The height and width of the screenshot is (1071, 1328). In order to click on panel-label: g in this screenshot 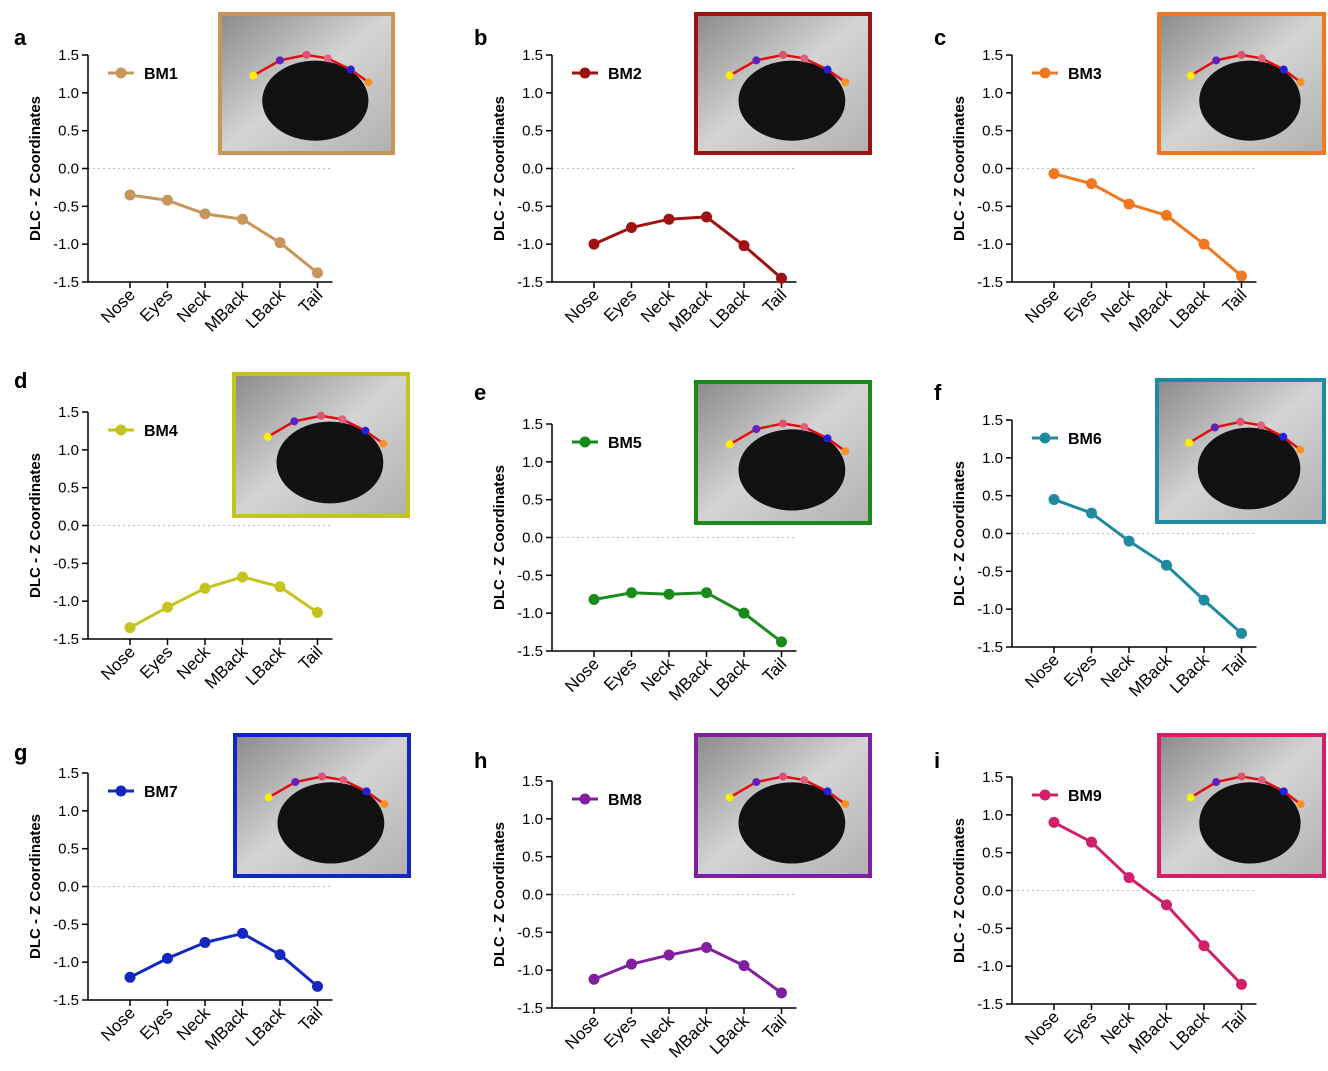, I will do `click(20, 752)`.